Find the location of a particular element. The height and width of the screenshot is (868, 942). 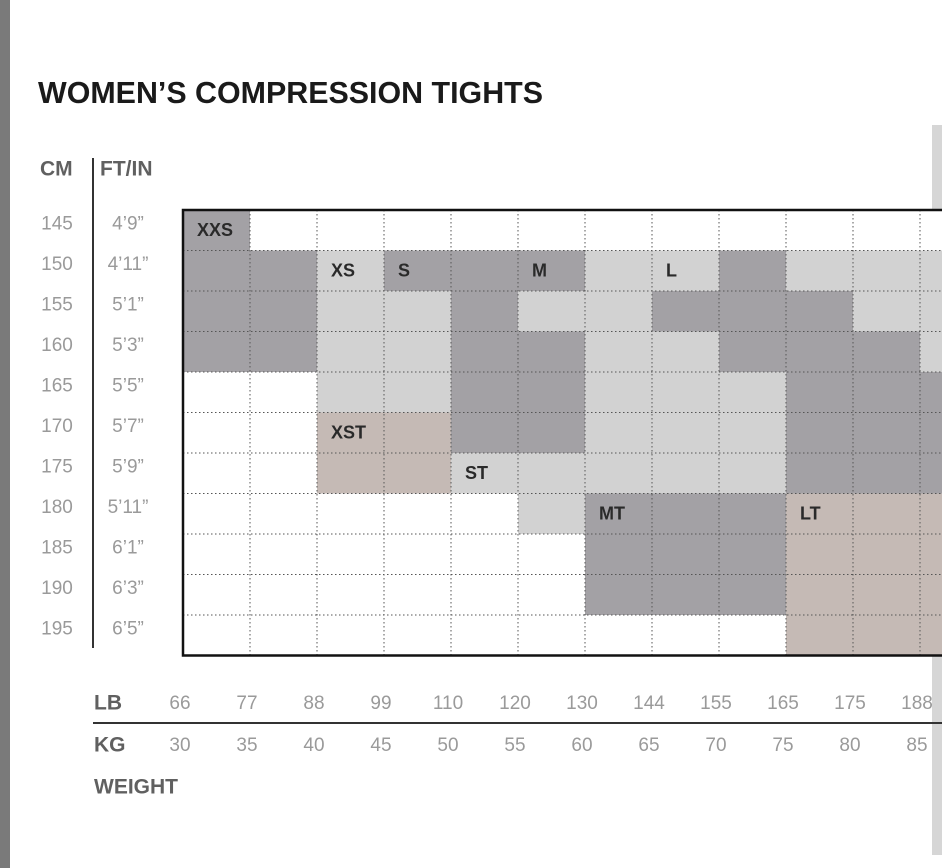

size-label: M is located at coordinates (539, 271).